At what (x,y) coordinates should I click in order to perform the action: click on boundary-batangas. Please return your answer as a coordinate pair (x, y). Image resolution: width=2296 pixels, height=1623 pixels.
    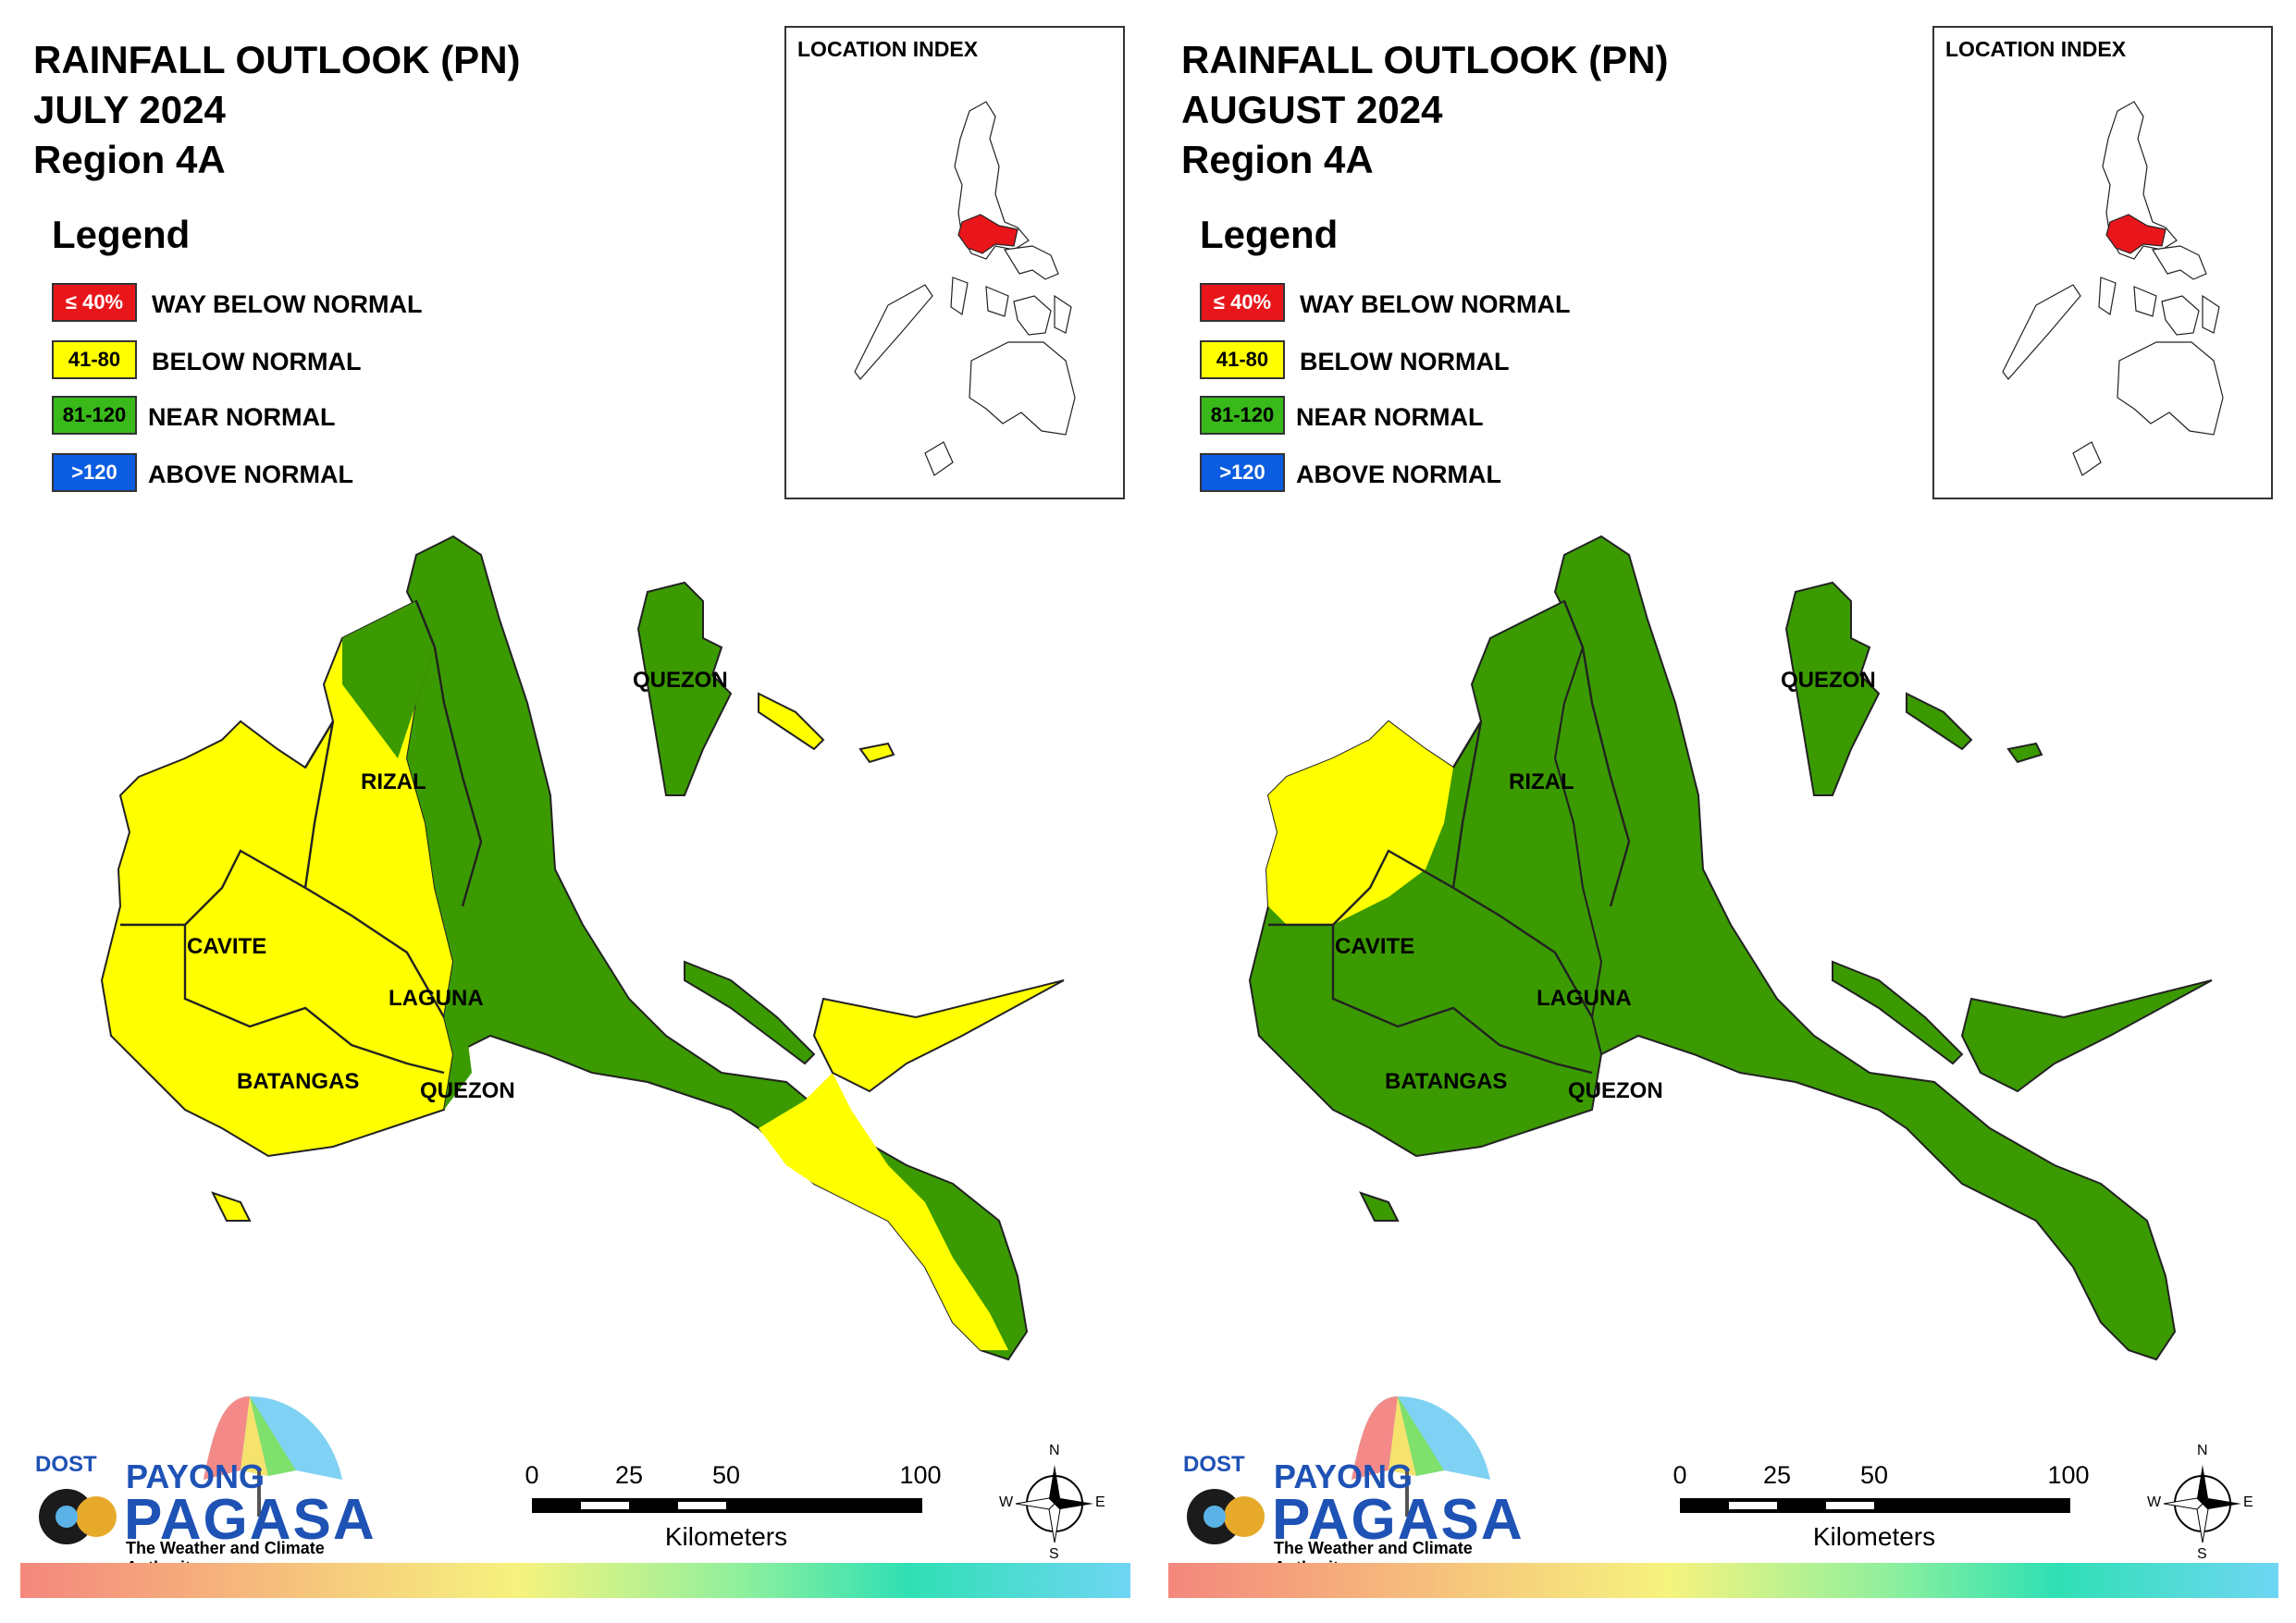
    Looking at the image, I should click on (1462, 1000).